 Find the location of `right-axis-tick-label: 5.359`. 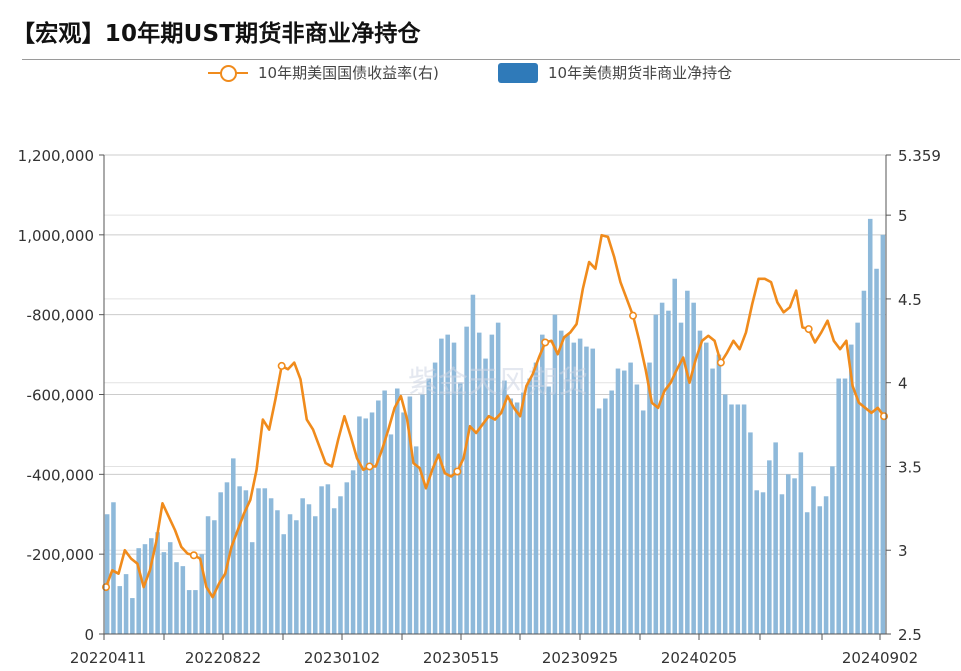

right-axis-tick-label: 5.359 is located at coordinates (919, 156).